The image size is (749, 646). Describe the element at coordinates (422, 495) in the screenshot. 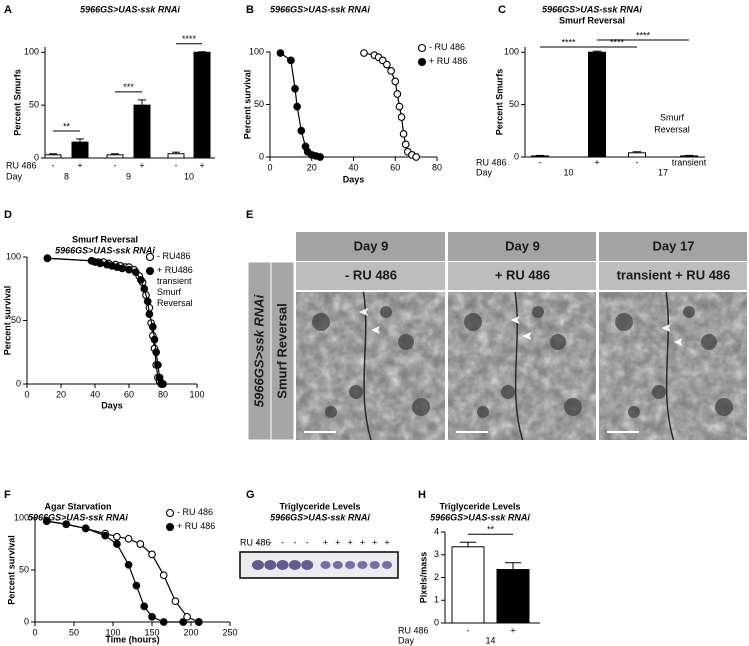

I see `panel-label: H` at that location.